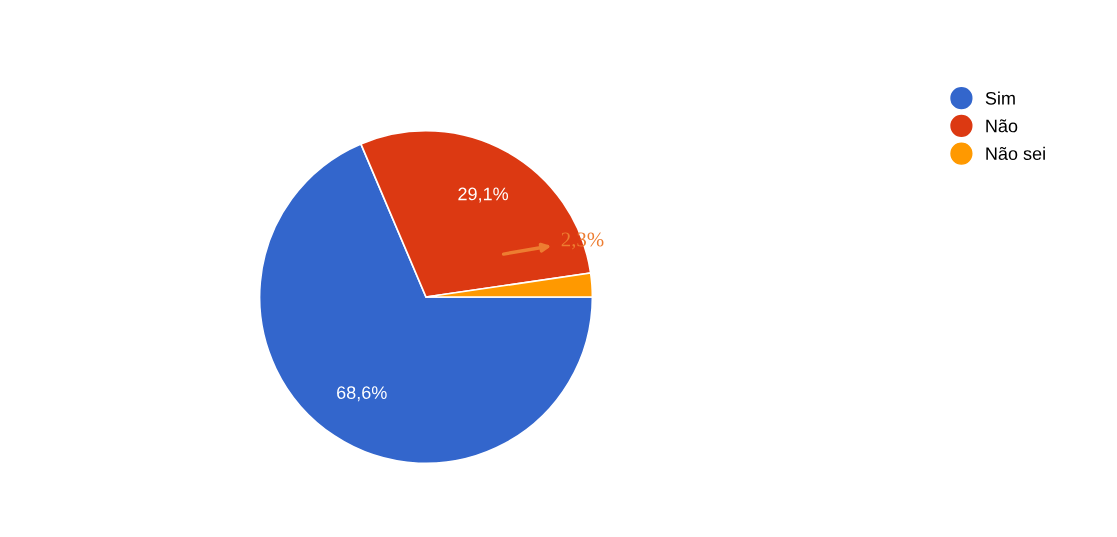  I want to click on data-label: 68,6%, so click(362, 394).